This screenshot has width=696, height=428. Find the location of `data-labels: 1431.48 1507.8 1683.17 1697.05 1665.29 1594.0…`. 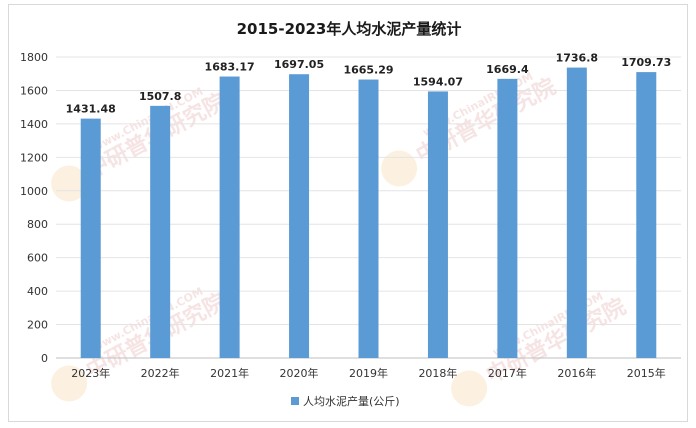

data-labels: 1431.48 1507.8 1683.17 1697.05 1665.29 1594.0… is located at coordinates (369, 84).